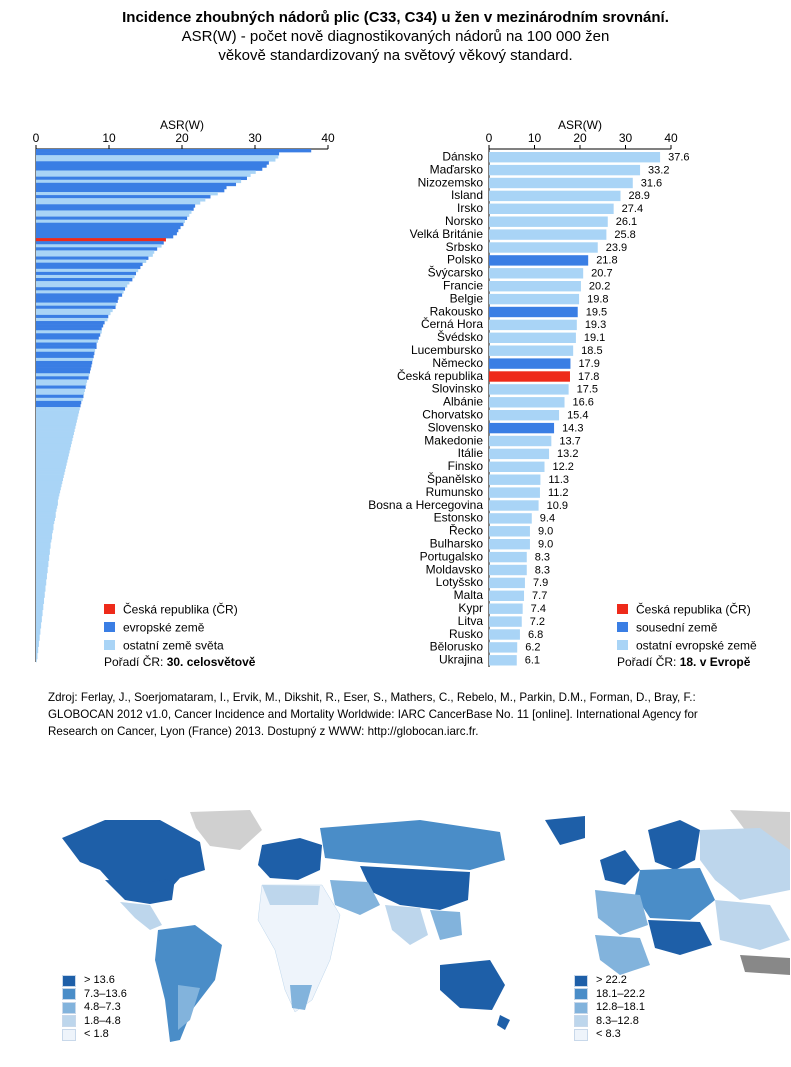 Image resolution: width=791 pixels, height=1067 pixels. What do you see at coordinates (211, 662) in the screenshot?
I see `world-rank-value: 30. celosvětově` at bounding box center [211, 662].